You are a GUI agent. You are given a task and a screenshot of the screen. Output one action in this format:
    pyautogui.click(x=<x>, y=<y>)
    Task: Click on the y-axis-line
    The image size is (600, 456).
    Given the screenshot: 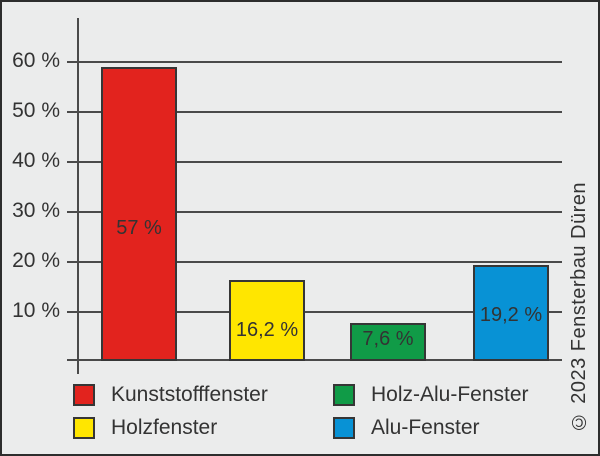 What is the action you would take?
    pyautogui.click(x=78, y=196)
    